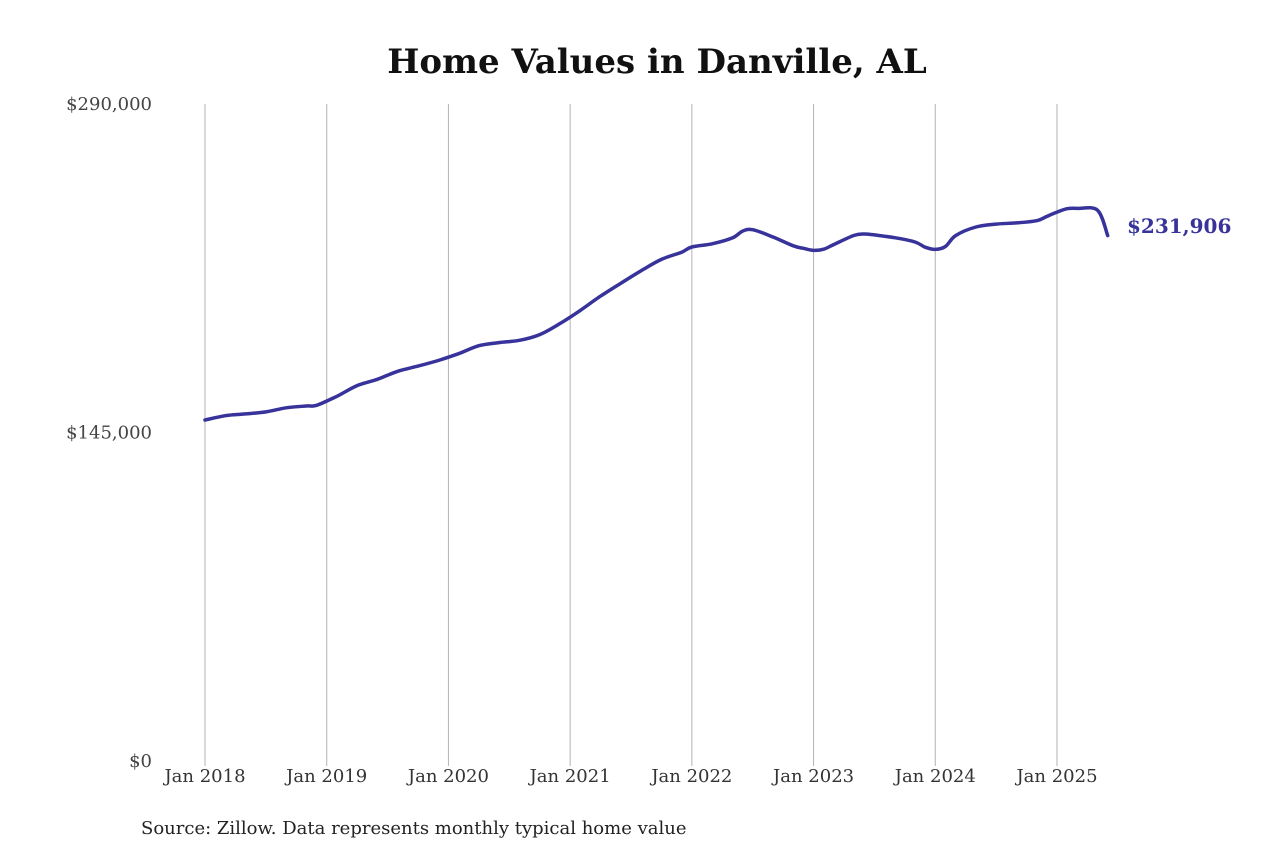 The height and width of the screenshot is (853, 1280). Describe the element at coordinates (109, 104) in the screenshot. I see `y-tick-label: $290,000` at that location.